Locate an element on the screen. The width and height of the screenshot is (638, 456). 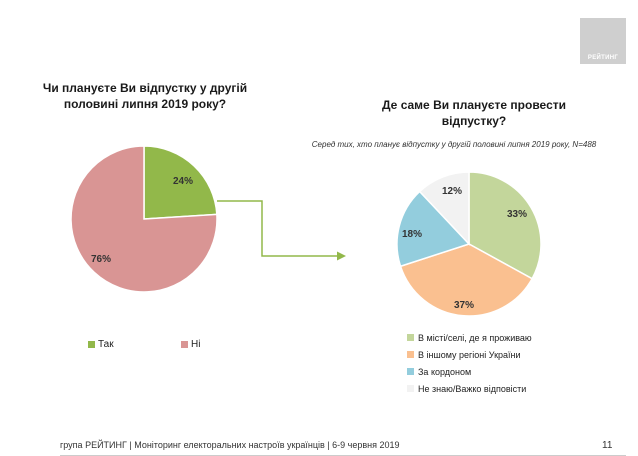
connector-arrow-head is located at coordinates (341, 256).